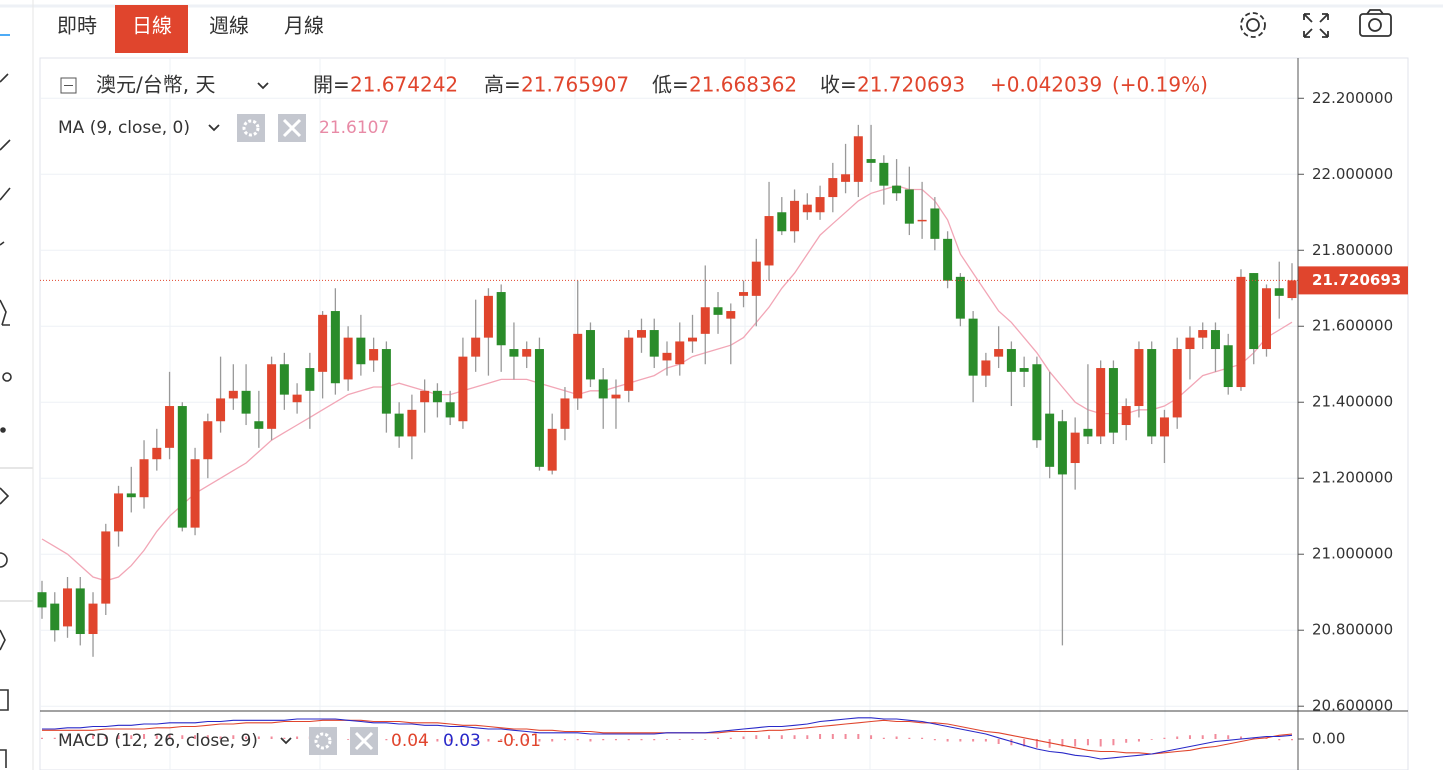  What do you see at coordinates (286, 741) in the screenshot?
I see `macd-chevron` at bounding box center [286, 741].